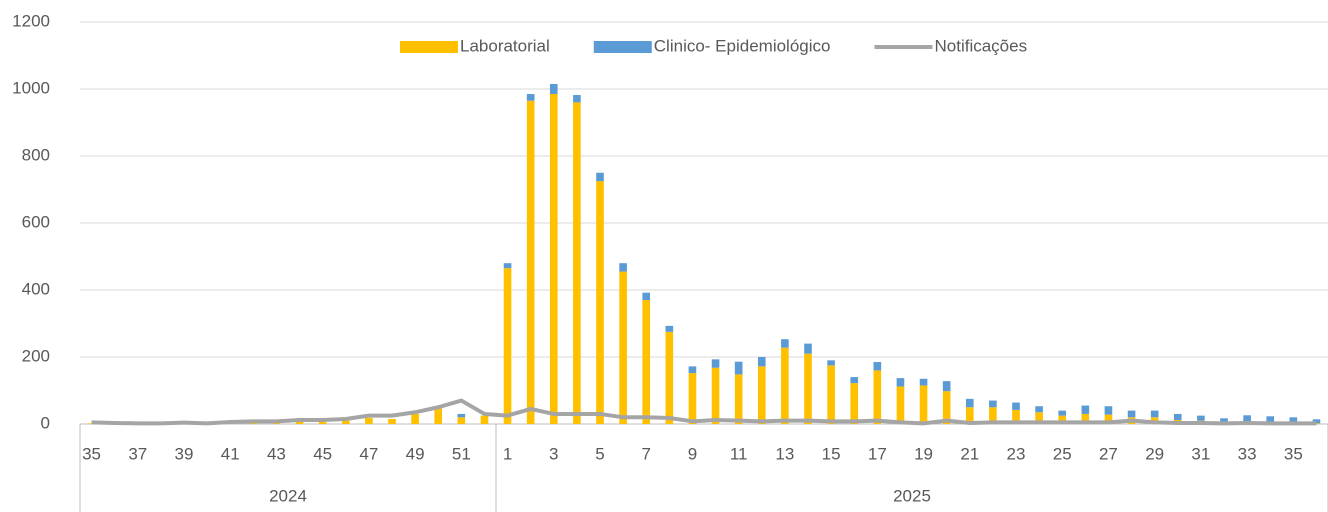  Describe the element at coordinates (969, 453) in the screenshot. I see `x-tick-label: 21` at that location.